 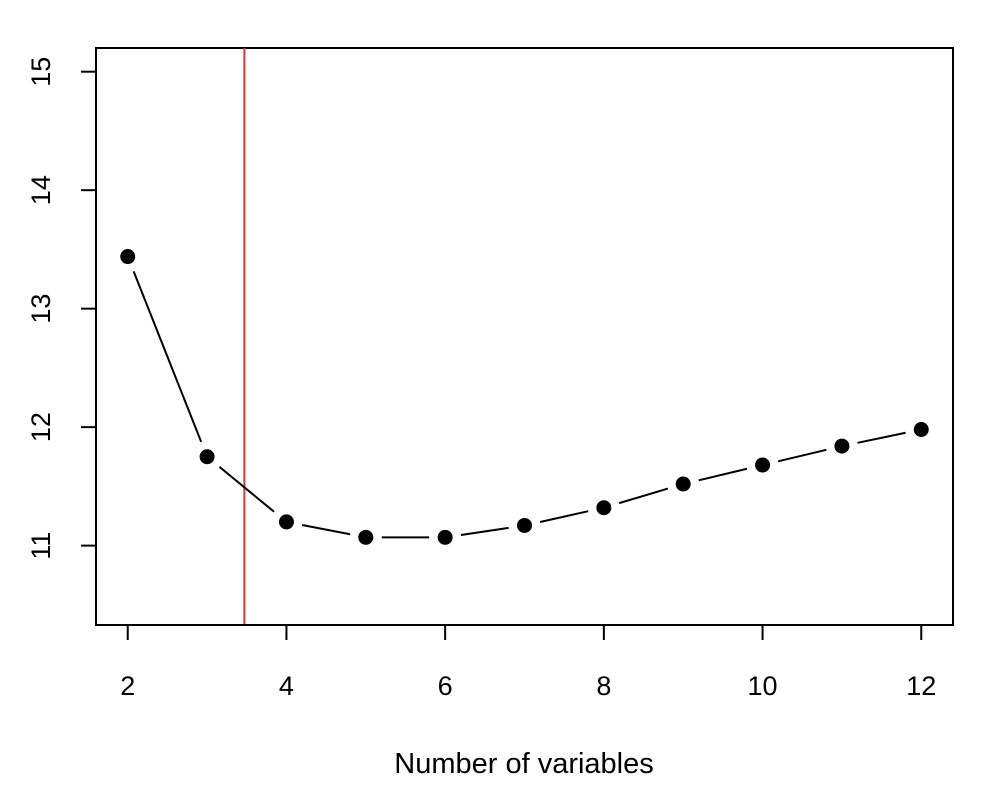 What do you see at coordinates (286, 686) in the screenshot?
I see `x-tick-label: 4` at bounding box center [286, 686].